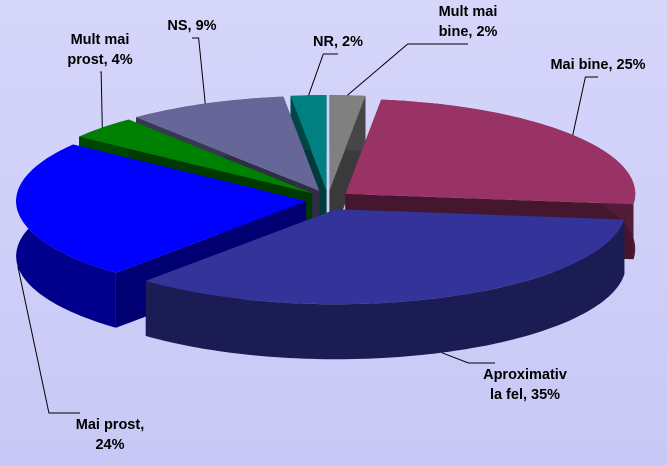  Describe the element at coordinates (525, 395) in the screenshot. I see `data-label: la fel, 35%` at that location.